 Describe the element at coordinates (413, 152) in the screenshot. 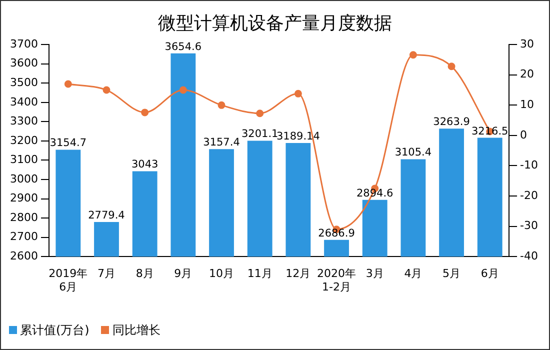

I see `data-label: 3105.4` at that location.